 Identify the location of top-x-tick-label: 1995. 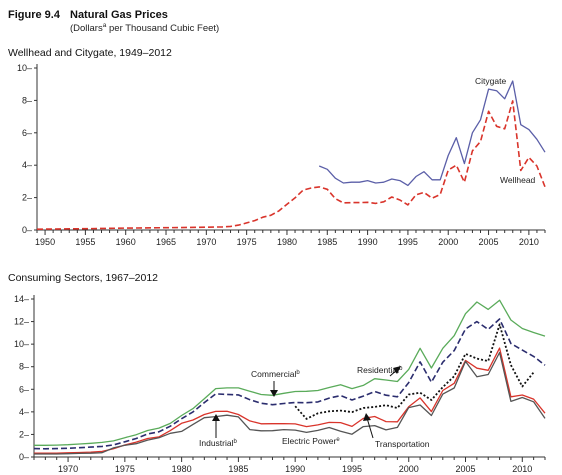
(408, 242).